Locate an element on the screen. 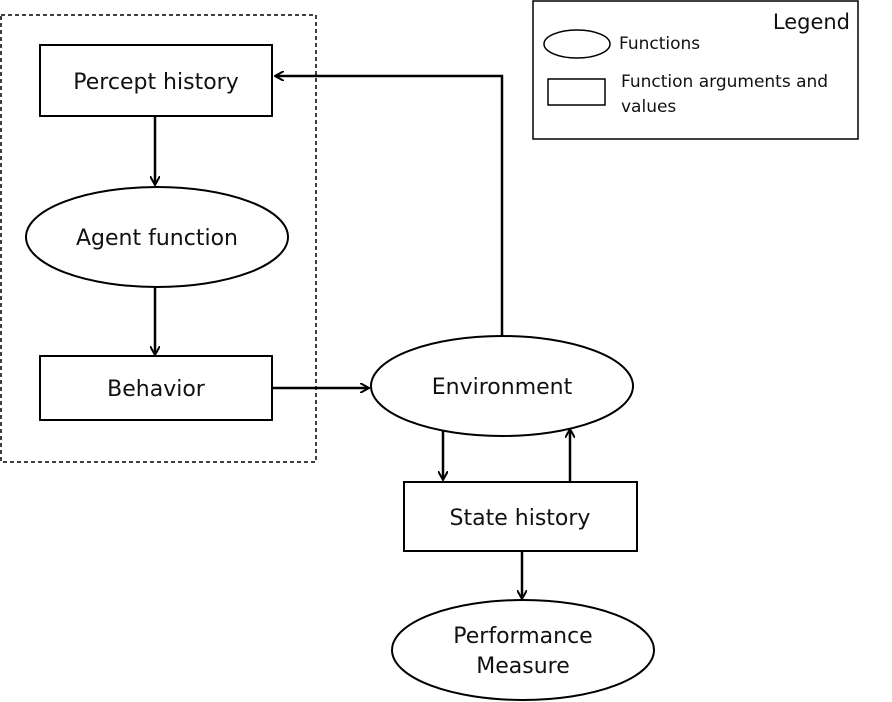  node-performance-measure: Performance Measure is located at coordinates (523, 650).